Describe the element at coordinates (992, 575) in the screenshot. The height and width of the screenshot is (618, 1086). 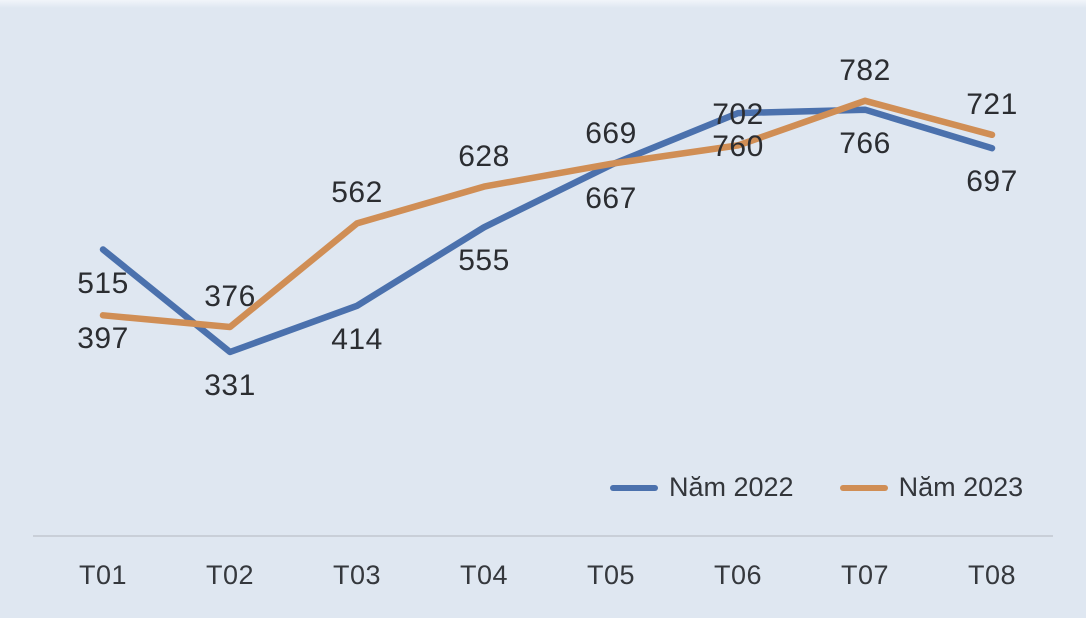
I see `x-axis-label-t08: T08` at that location.